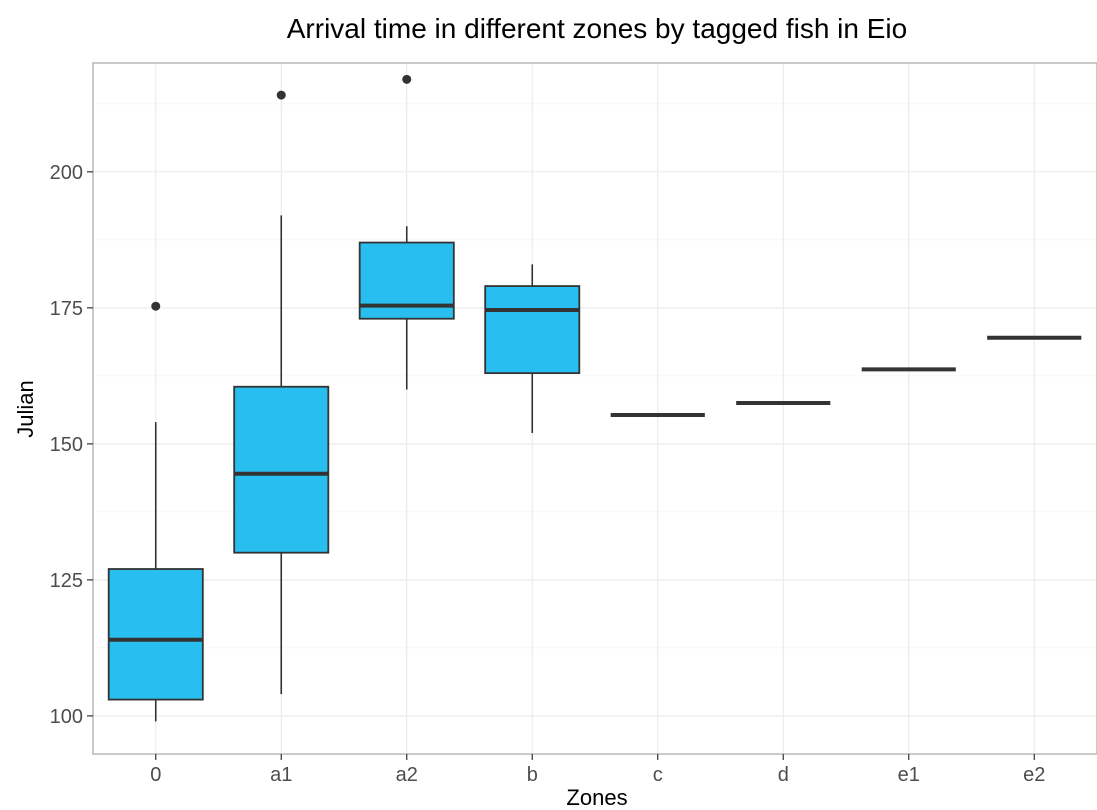 The width and height of the screenshot is (1097, 810). What do you see at coordinates (66, 173) in the screenshot?
I see `y-tick-label: 200` at bounding box center [66, 173].